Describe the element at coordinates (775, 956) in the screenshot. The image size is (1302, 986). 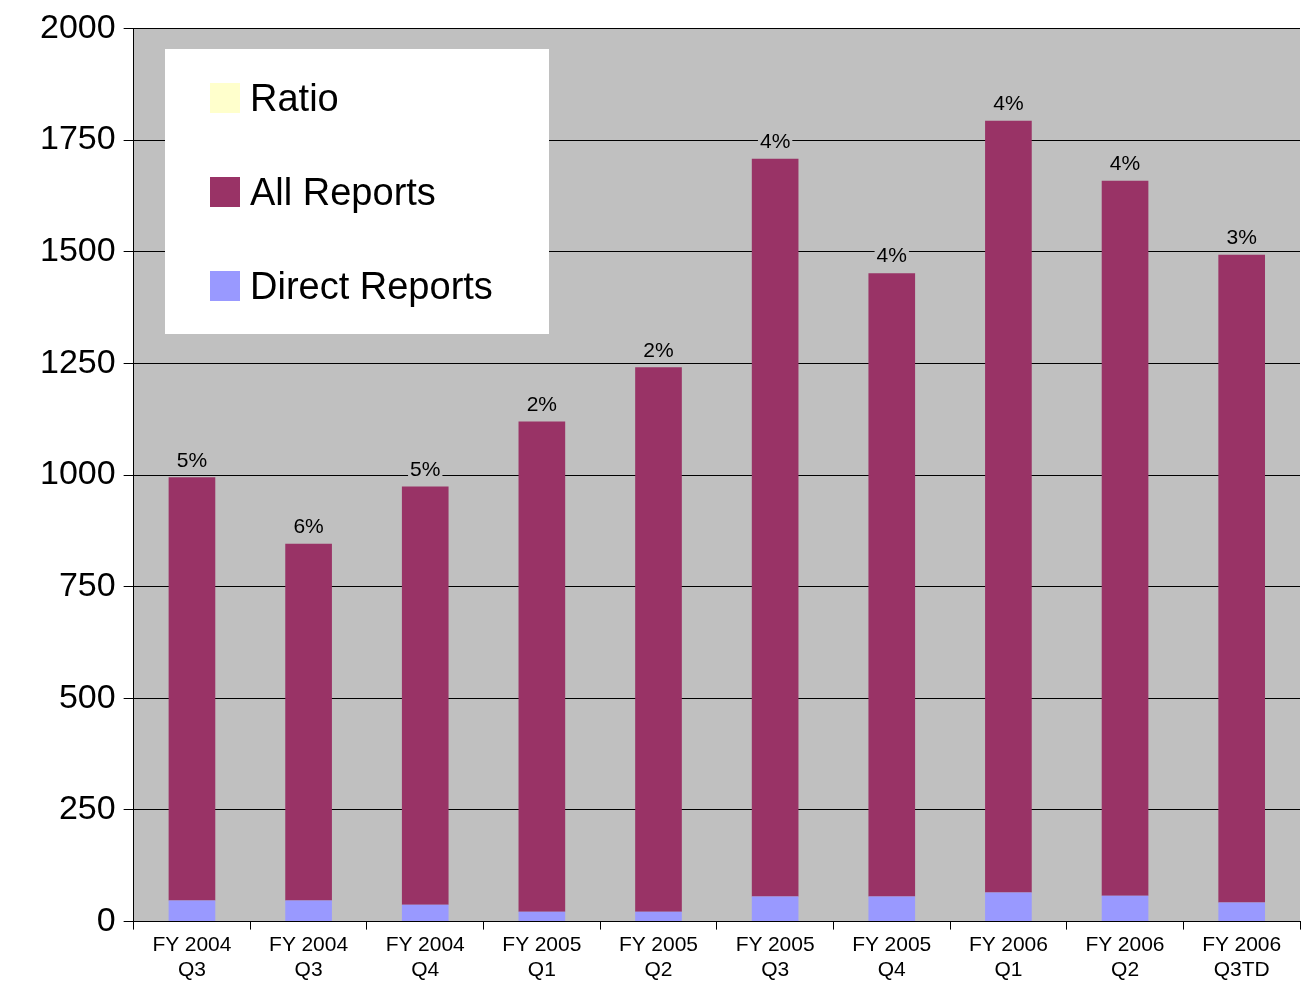
I see `x-tick-label: FY 2005 Q3` at that location.